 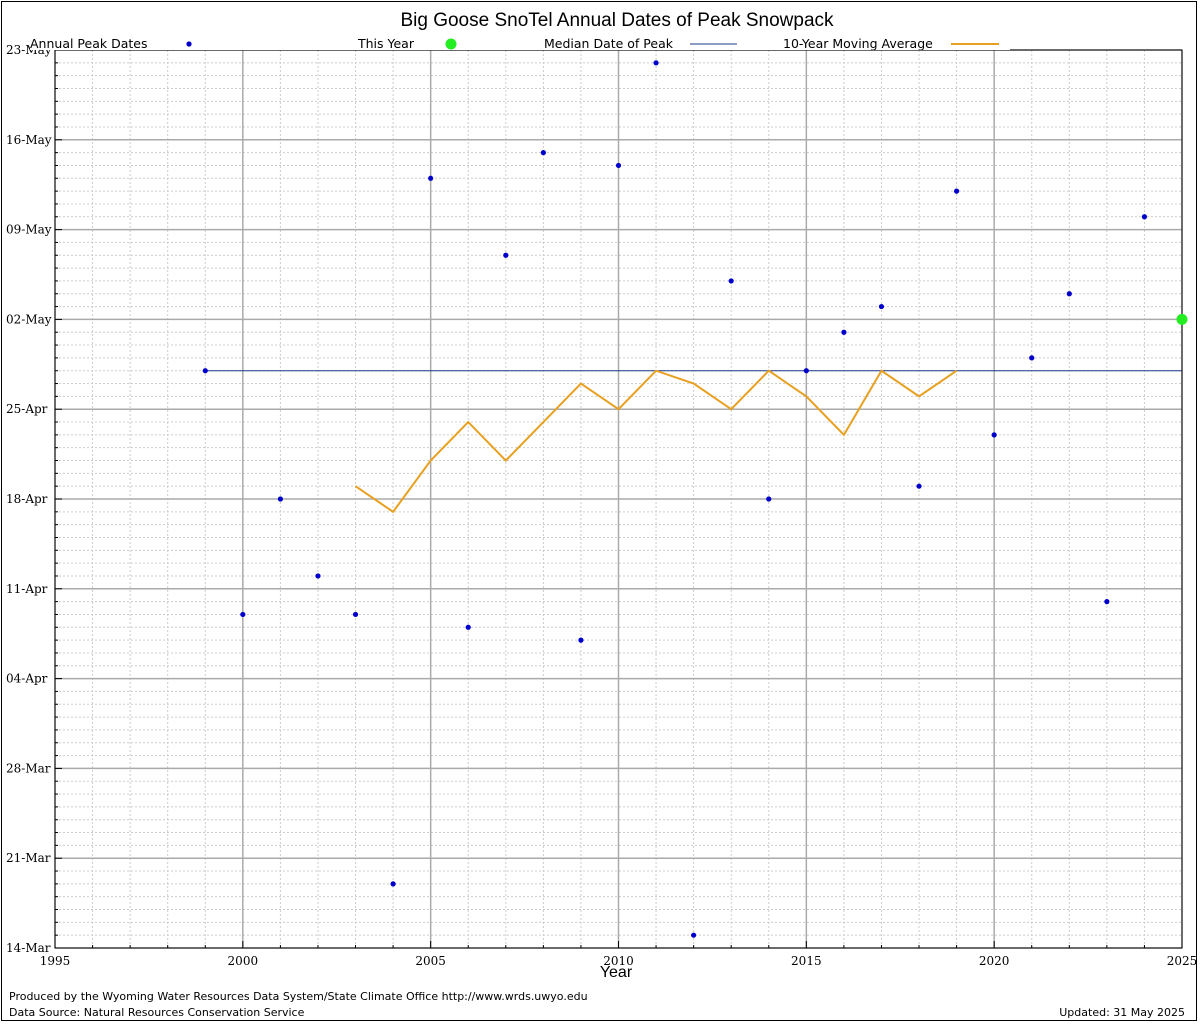 I want to click on x-tick-label: 2005, so click(x=430, y=961).